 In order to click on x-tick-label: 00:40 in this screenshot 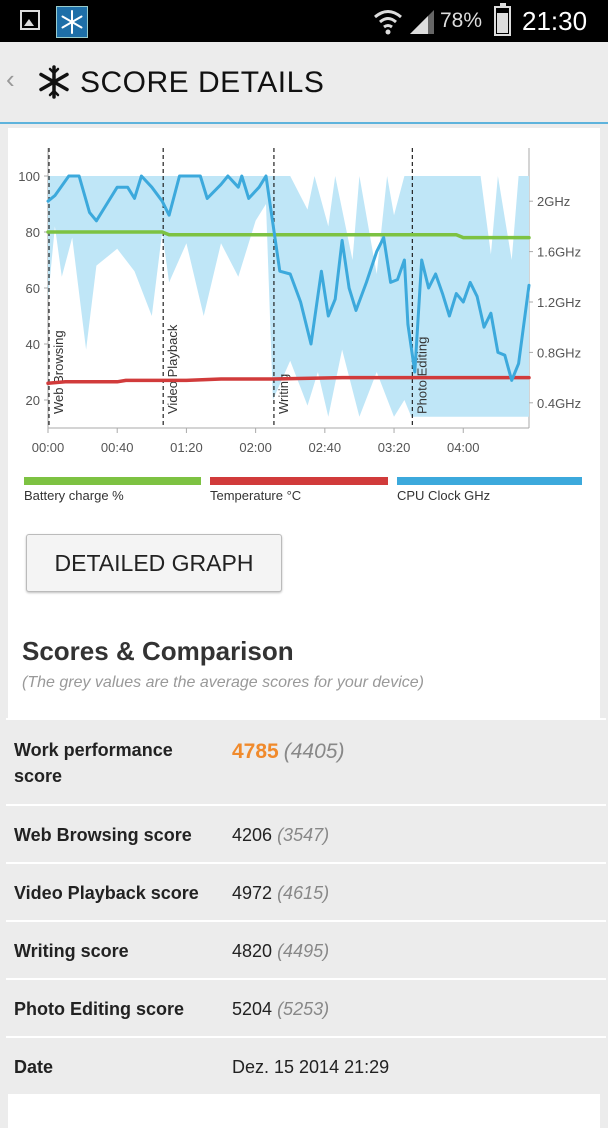, I will do `click(117, 447)`.